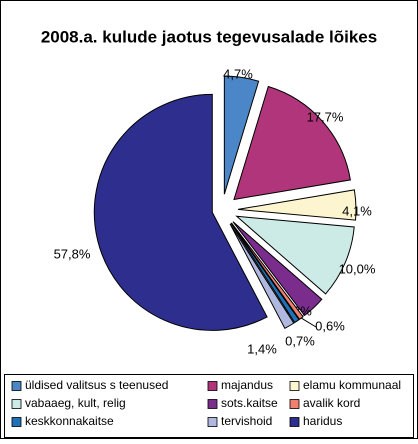 The image size is (418, 444). What do you see at coordinates (249, 403) in the screenshot?
I see `legend-label: sots.kaitse` at bounding box center [249, 403].